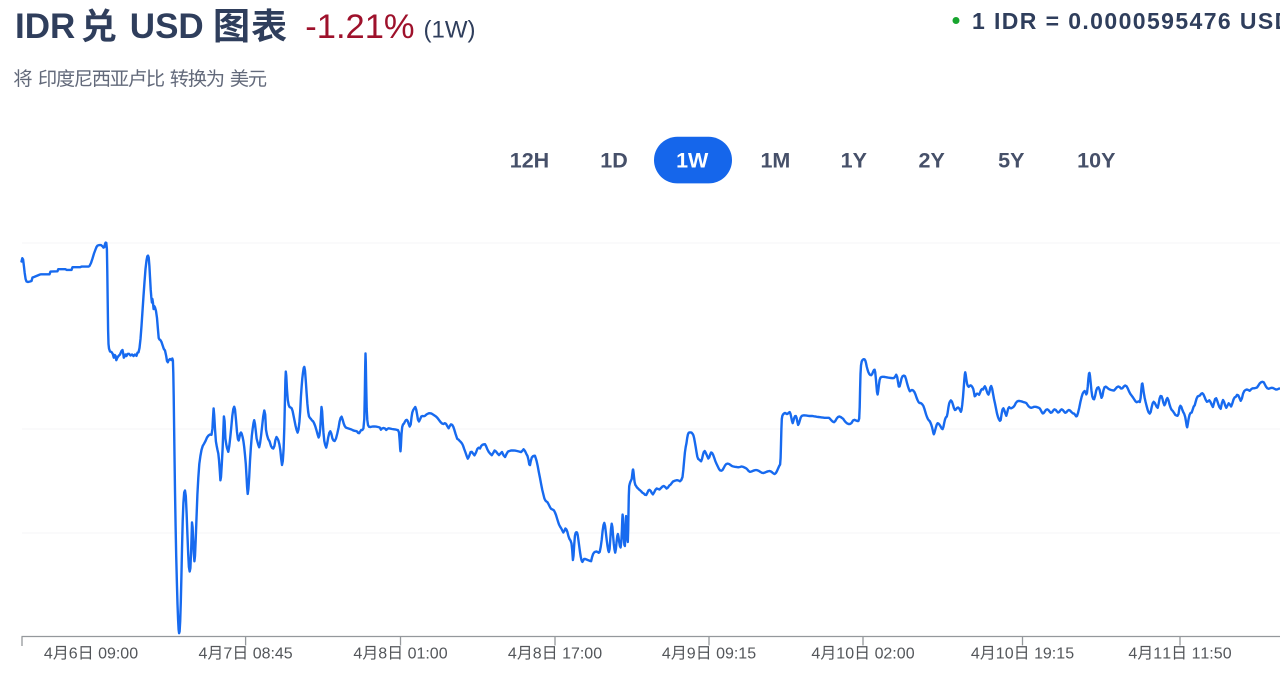  Describe the element at coordinates (613, 160) in the screenshot. I see `svg-text: 1D` at that location.